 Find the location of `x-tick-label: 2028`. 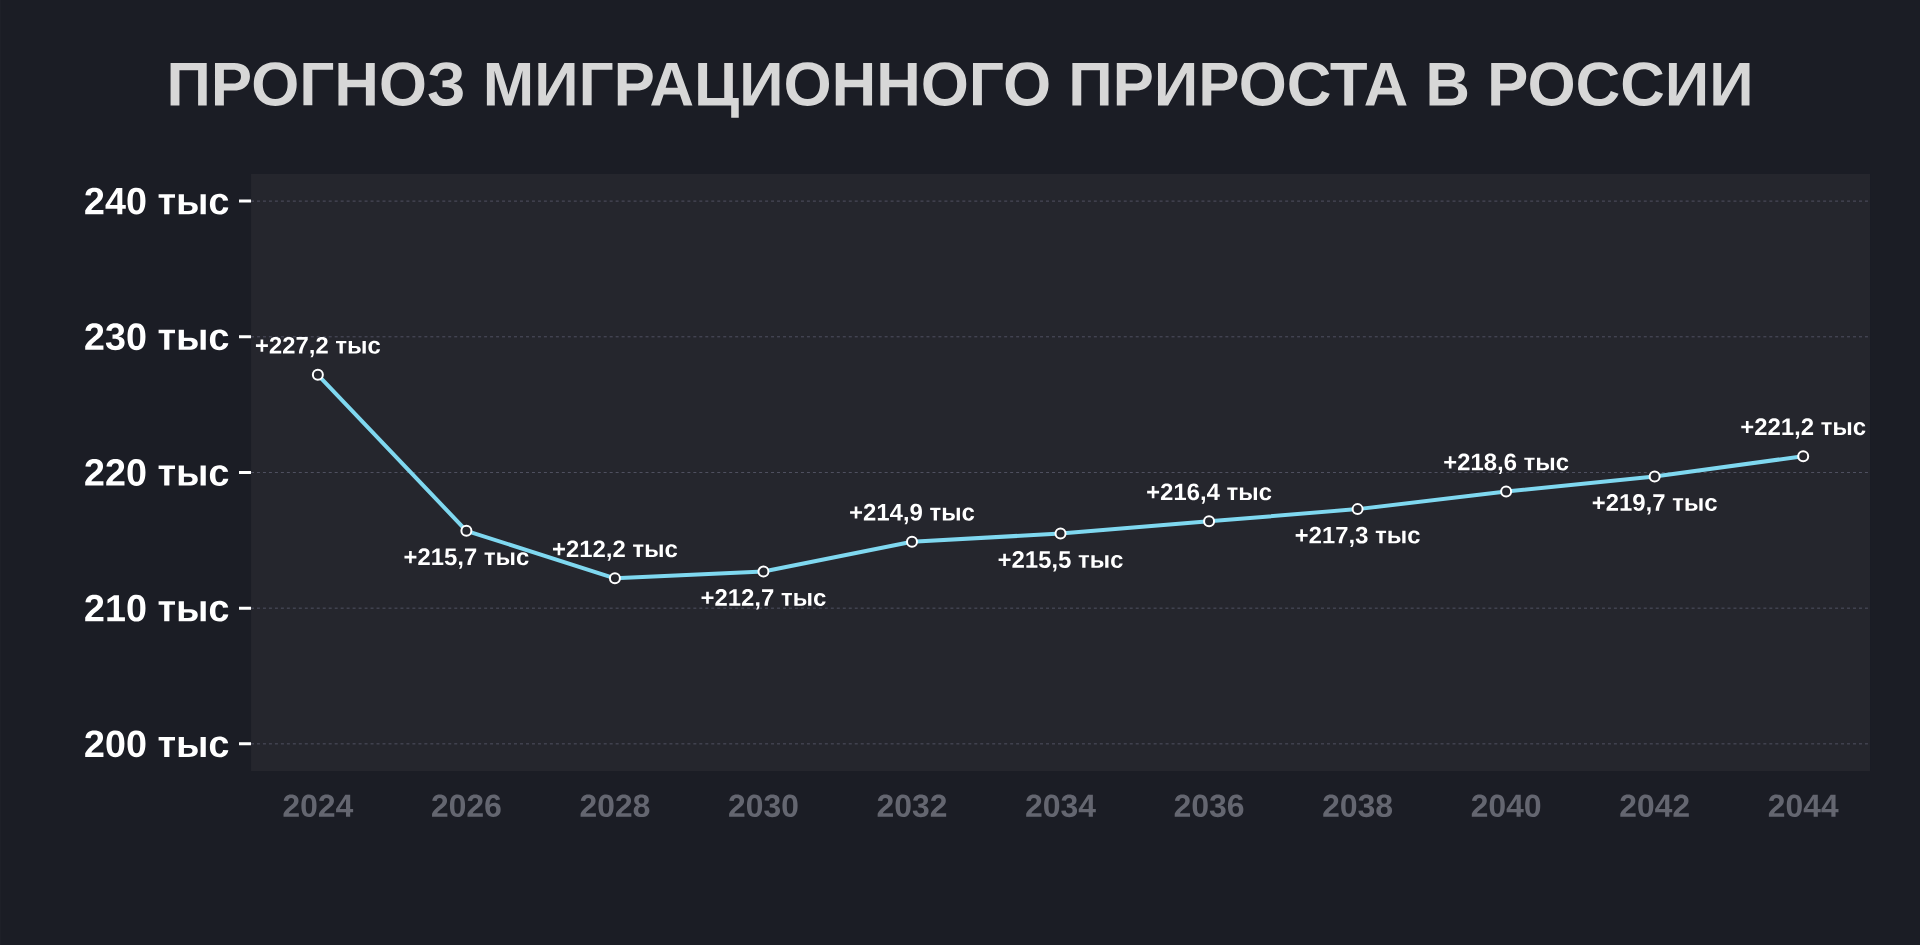

x-tick-label: 2028 is located at coordinates (615, 806).